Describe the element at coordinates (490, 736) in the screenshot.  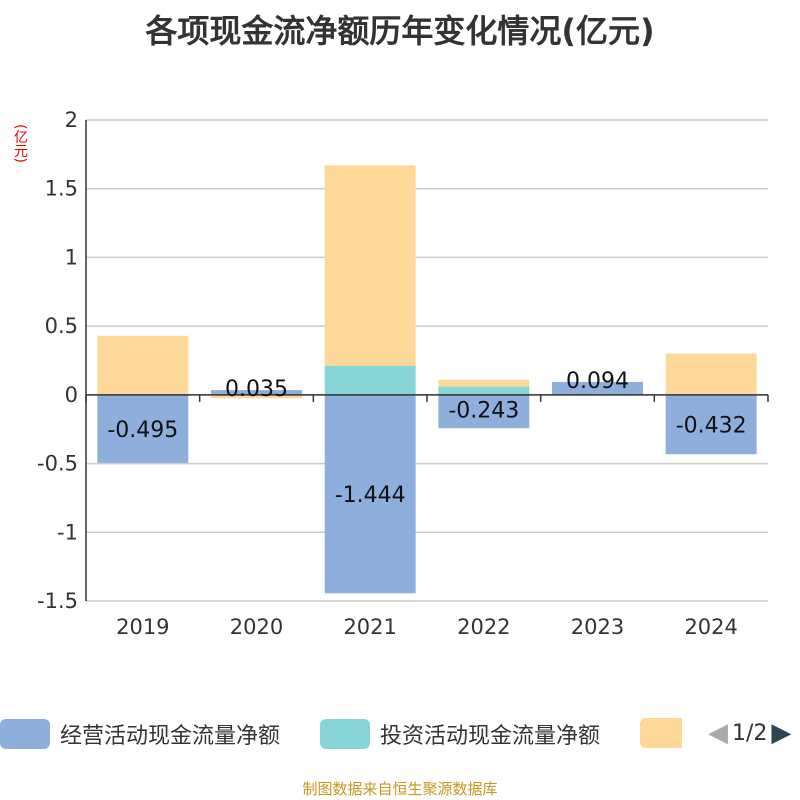
I see `legend-label: 投资活动现金流量净额` at that location.